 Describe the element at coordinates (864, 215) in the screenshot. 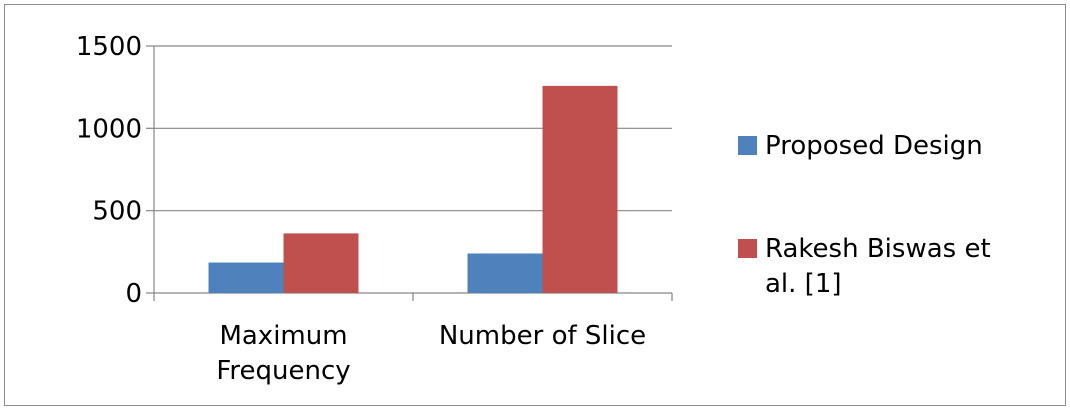

I see `legend: Proposed Design Rakesh Biswas et al. [1]` at that location.